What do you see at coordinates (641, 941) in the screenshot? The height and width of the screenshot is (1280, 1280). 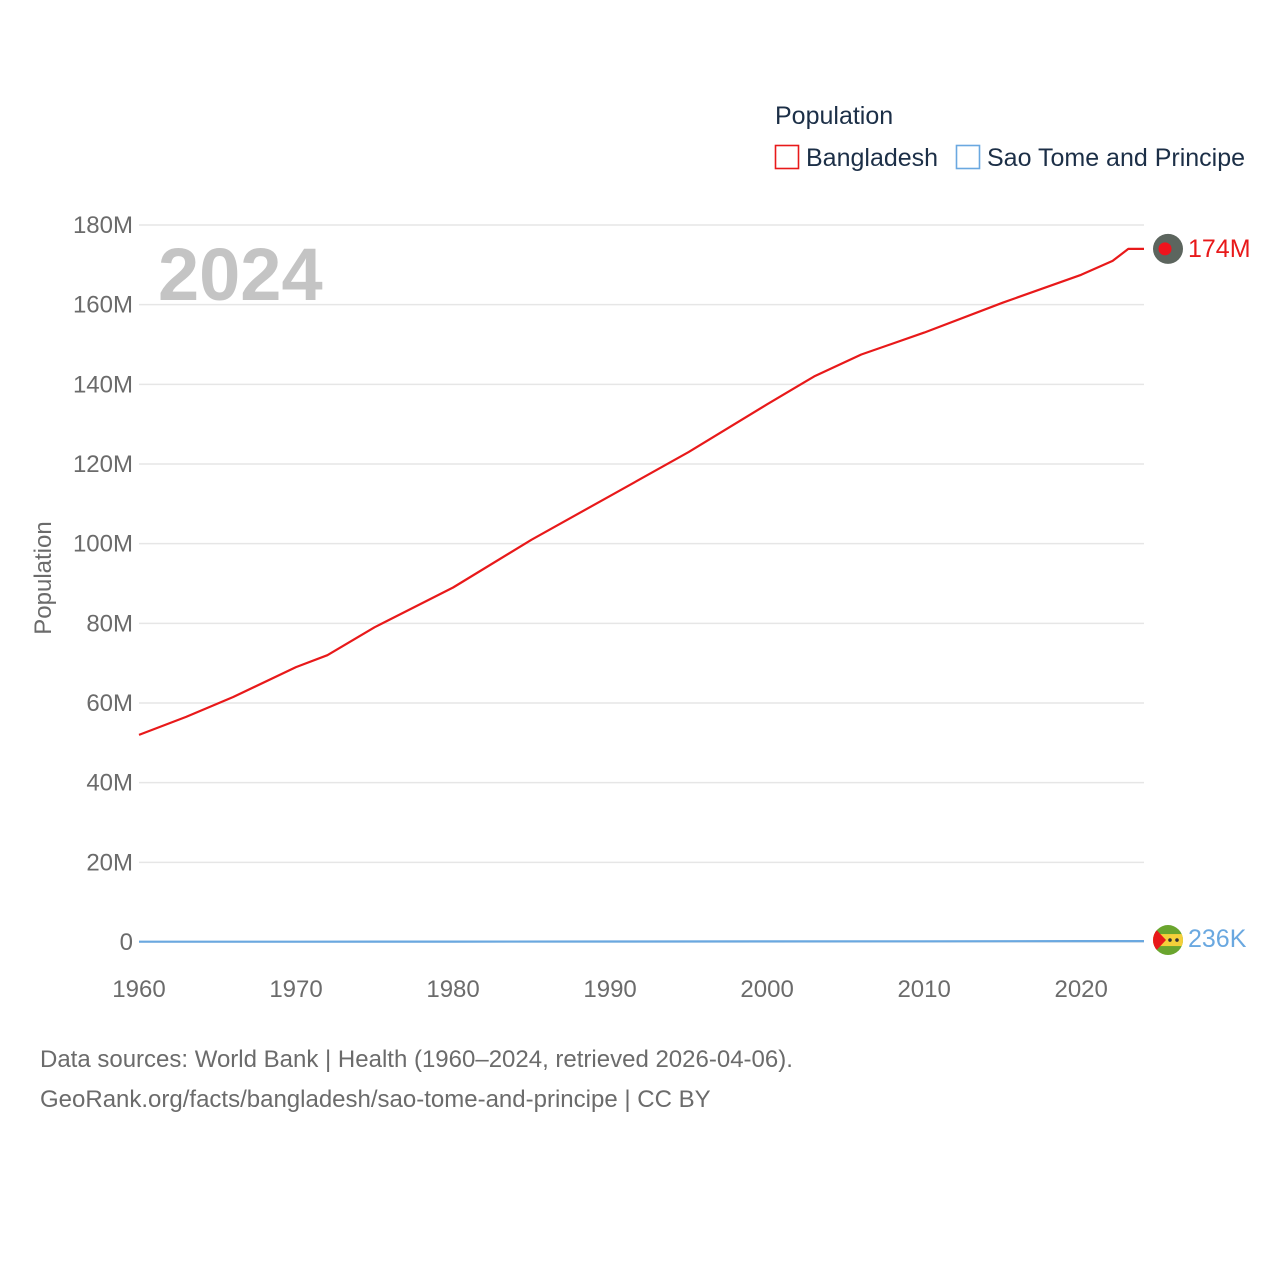 I see `series-line-sao-tome-and-principe` at bounding box center [641, 941].